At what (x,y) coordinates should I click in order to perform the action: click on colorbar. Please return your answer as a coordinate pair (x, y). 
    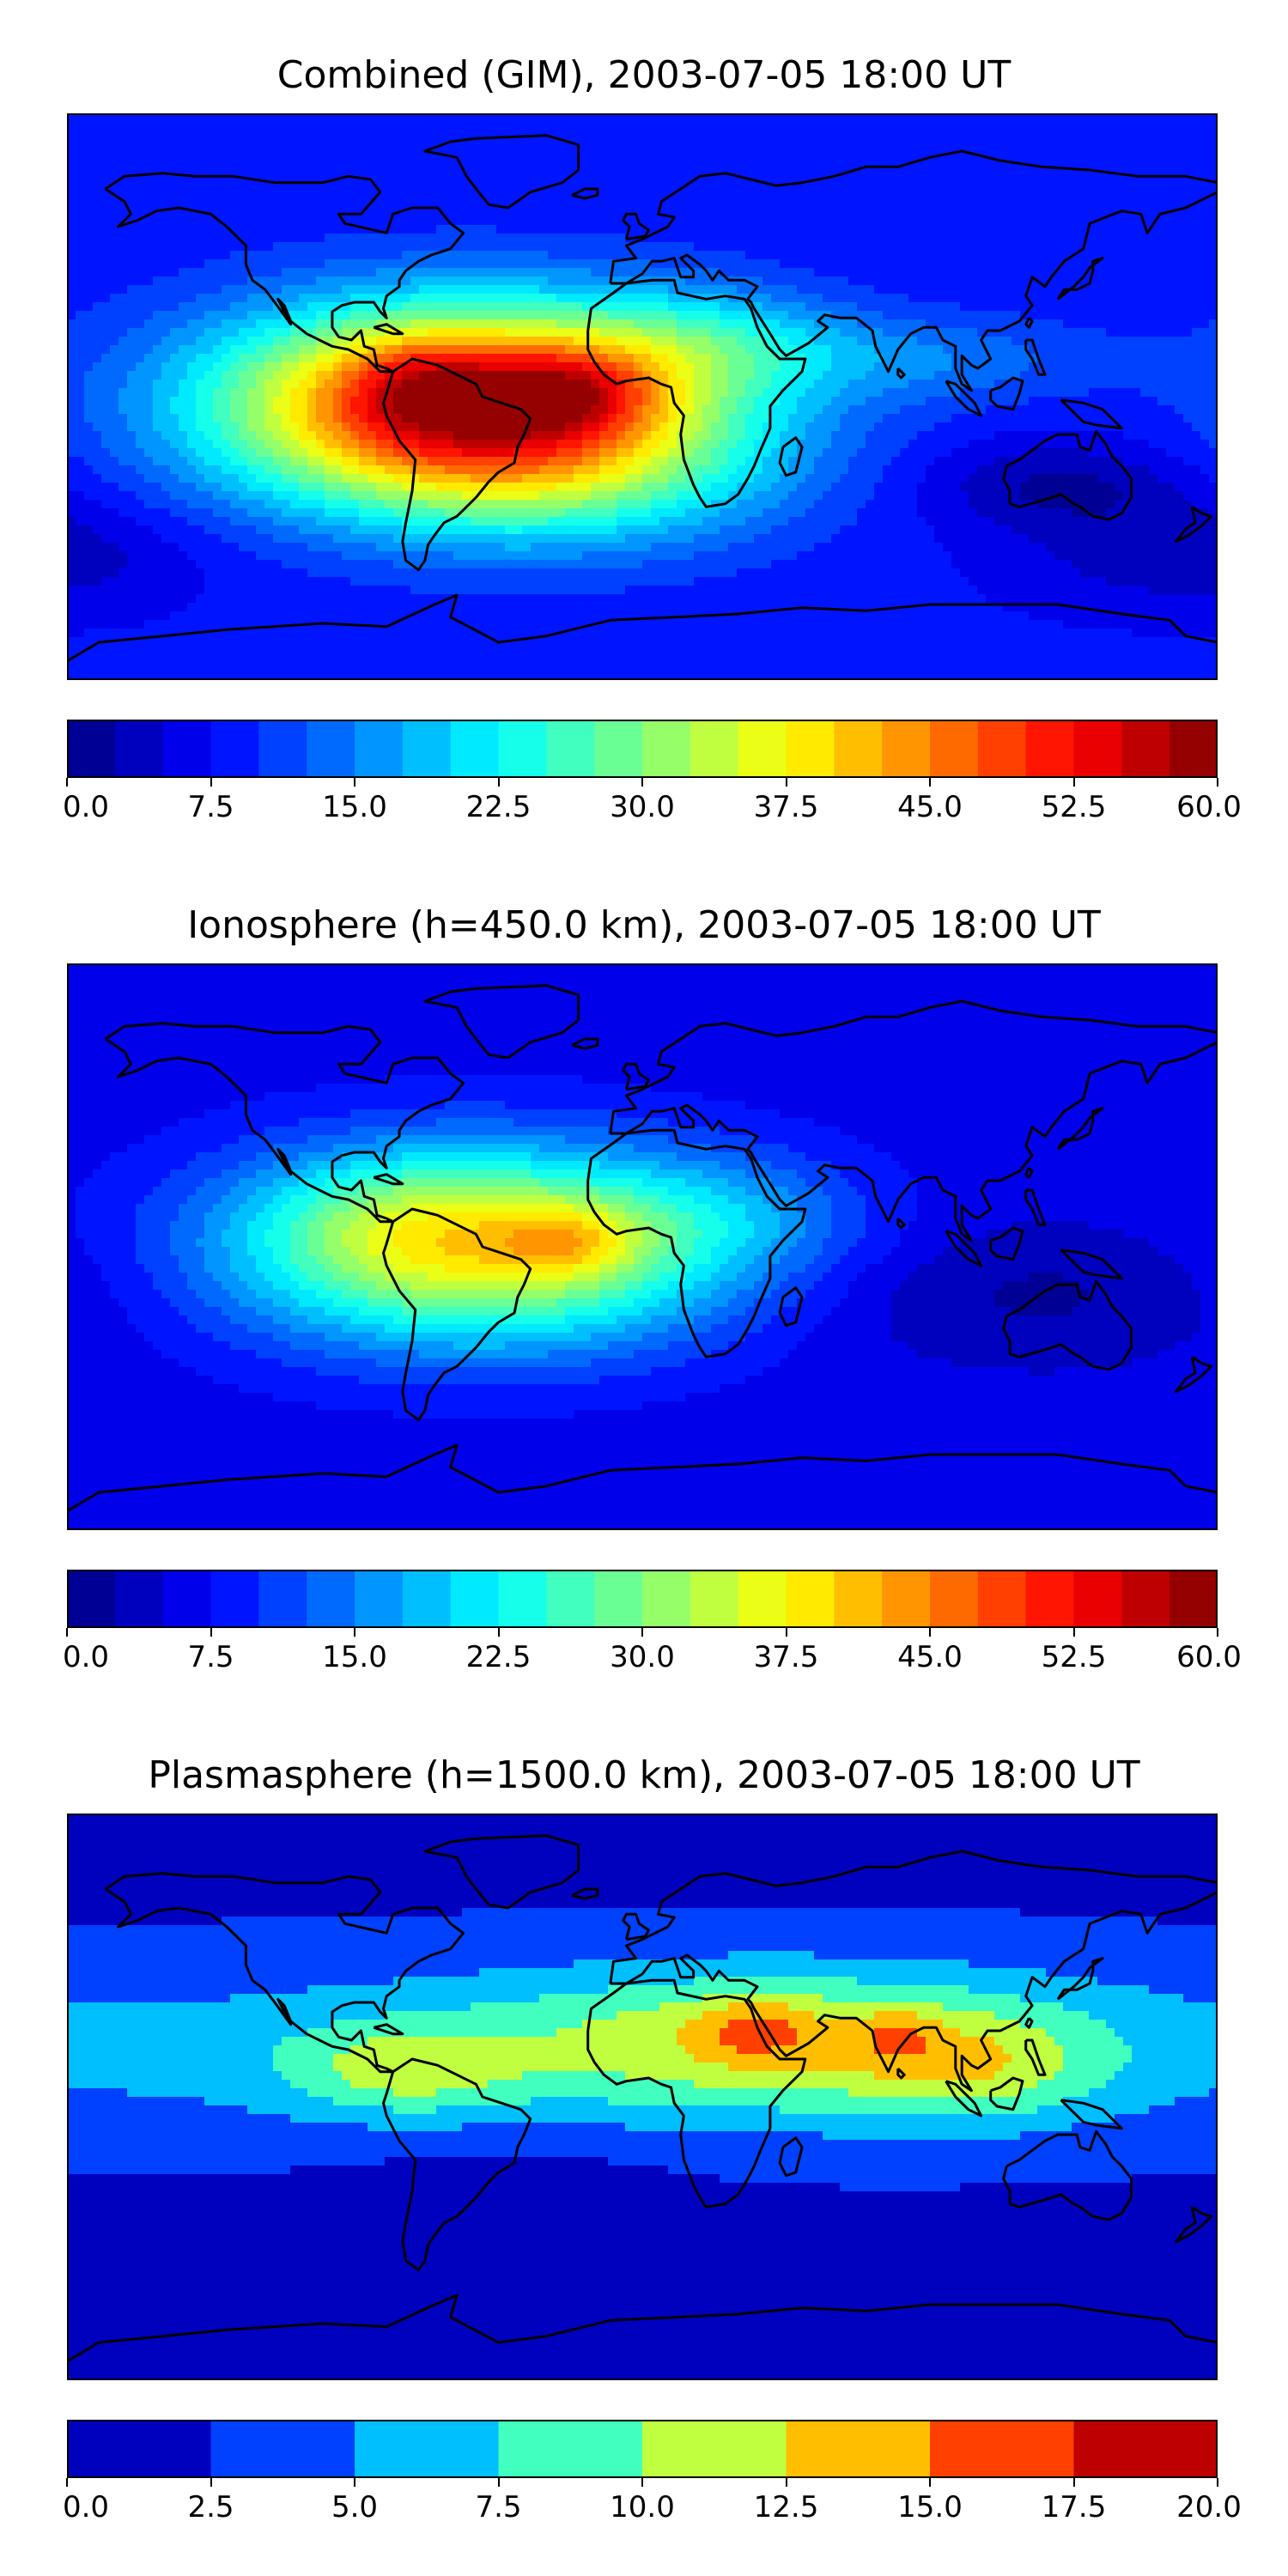
    Looking at the image, I should click on (642, 2449).